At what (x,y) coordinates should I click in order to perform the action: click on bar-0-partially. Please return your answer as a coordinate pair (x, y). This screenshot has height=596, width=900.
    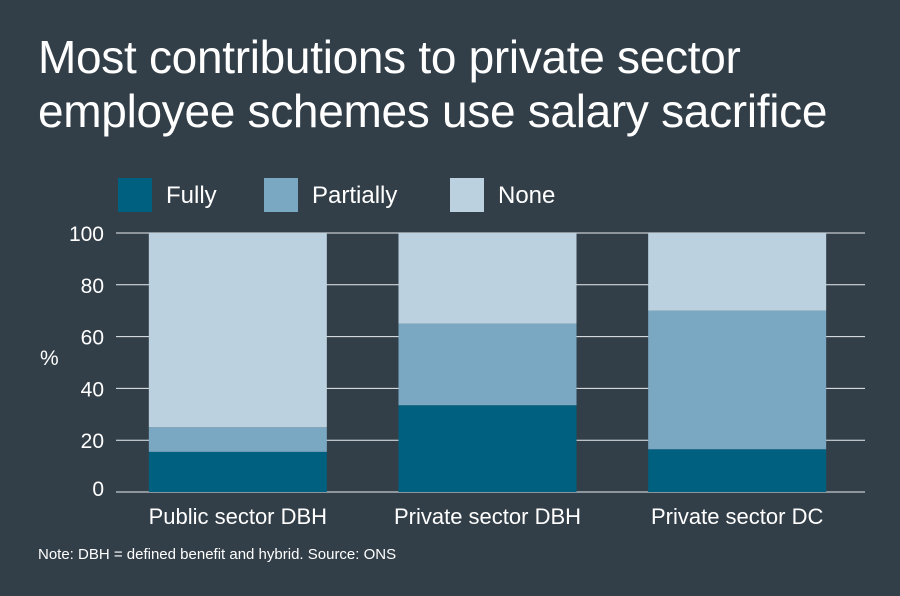
    Looking at the image, I should click on (237, 439).